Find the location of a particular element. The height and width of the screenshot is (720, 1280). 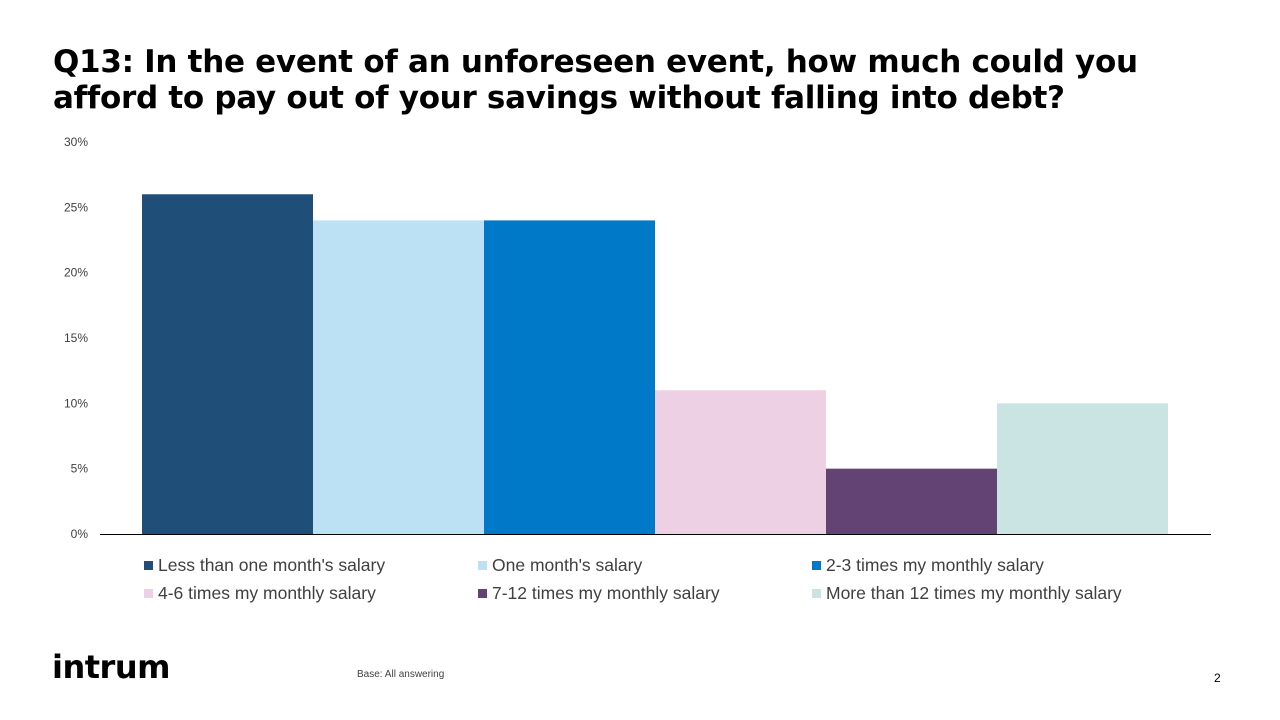

legend-item: One month's salary is located at coordinates (645, 565).